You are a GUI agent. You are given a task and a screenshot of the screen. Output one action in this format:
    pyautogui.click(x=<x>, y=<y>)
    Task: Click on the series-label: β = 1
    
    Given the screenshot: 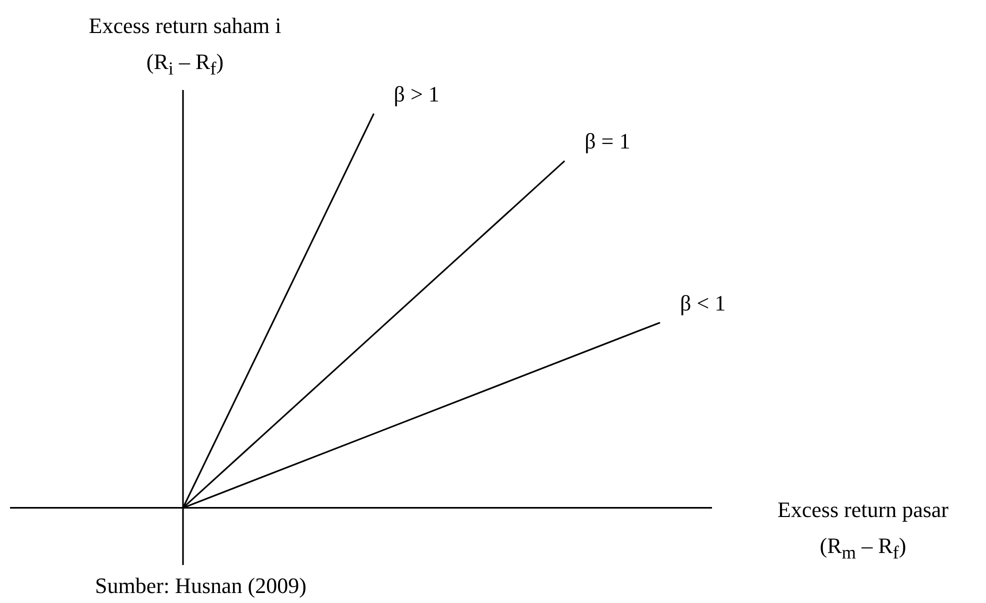 What is the action you would take?
    pyautogui.click(x=607, y=141)
    